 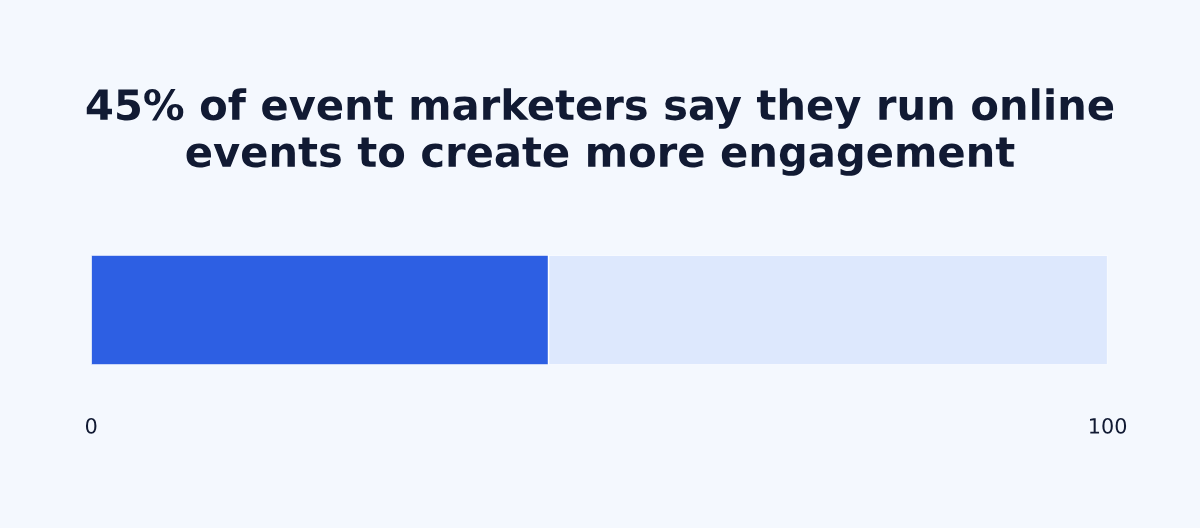 What do you see at coordinates (1108, 425) in the screenshot?
I see `x-tick-label: 100` at bounding box center [1108, 425].